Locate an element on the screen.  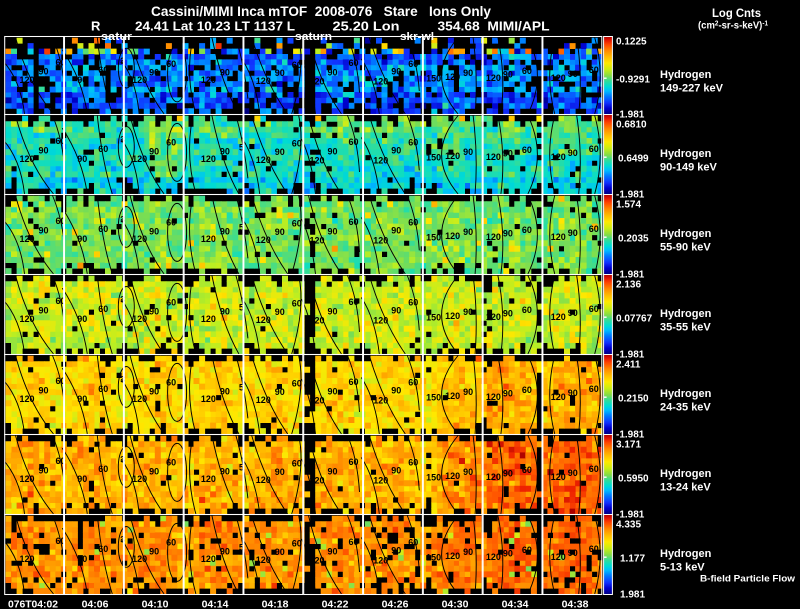
svg-text: 24-35 keV is located at coordinates (685, 408).